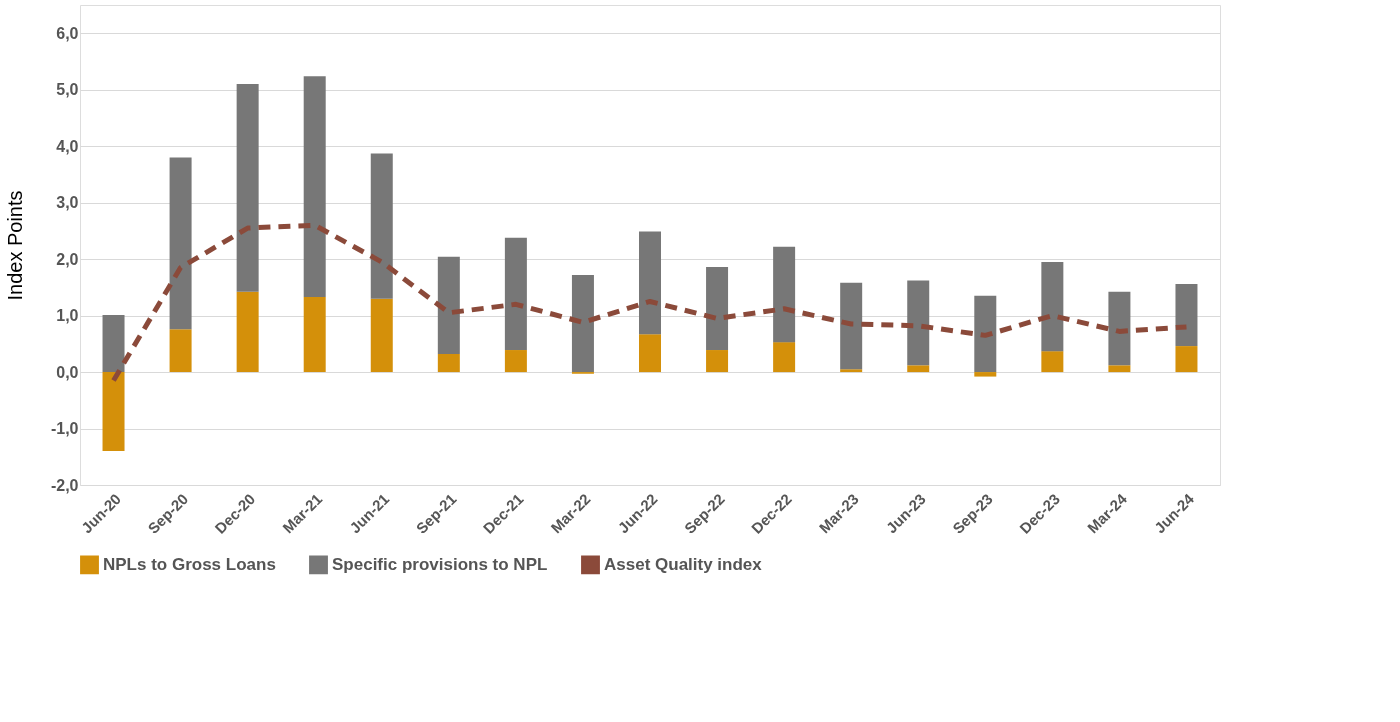 This screenshot has width=1400, height=722. I want to click on legend-label: NPLs to Gross Loans, so click(189, 564).